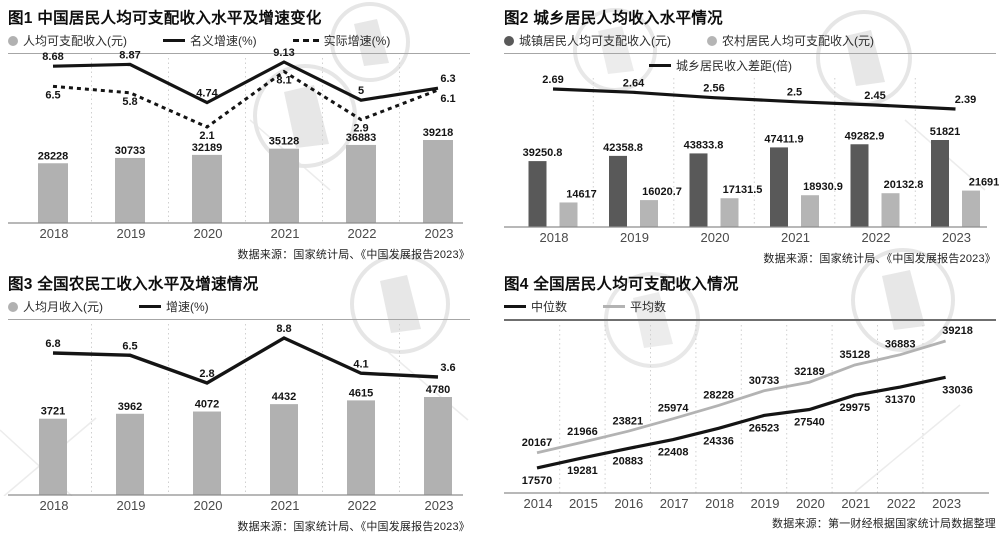 The width and height of the screenshot is (1000, 534). Describe the element at coordinates (283, 81) in the screenshot. I see `point-label: 8.1` at that location.